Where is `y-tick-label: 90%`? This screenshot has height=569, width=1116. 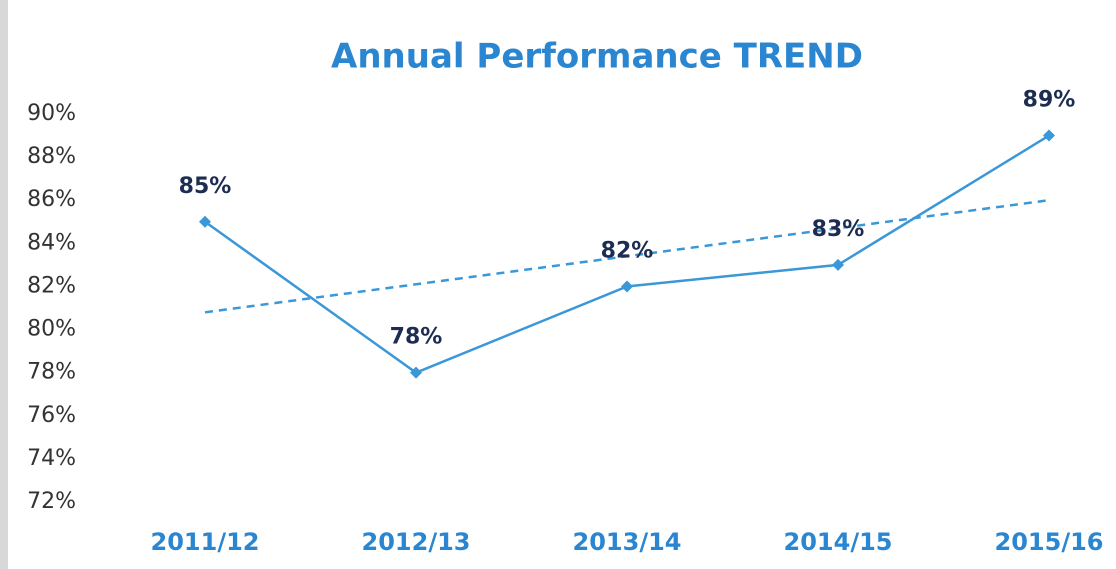 y-tick-label: 90% is located at coordinates (51, 113).